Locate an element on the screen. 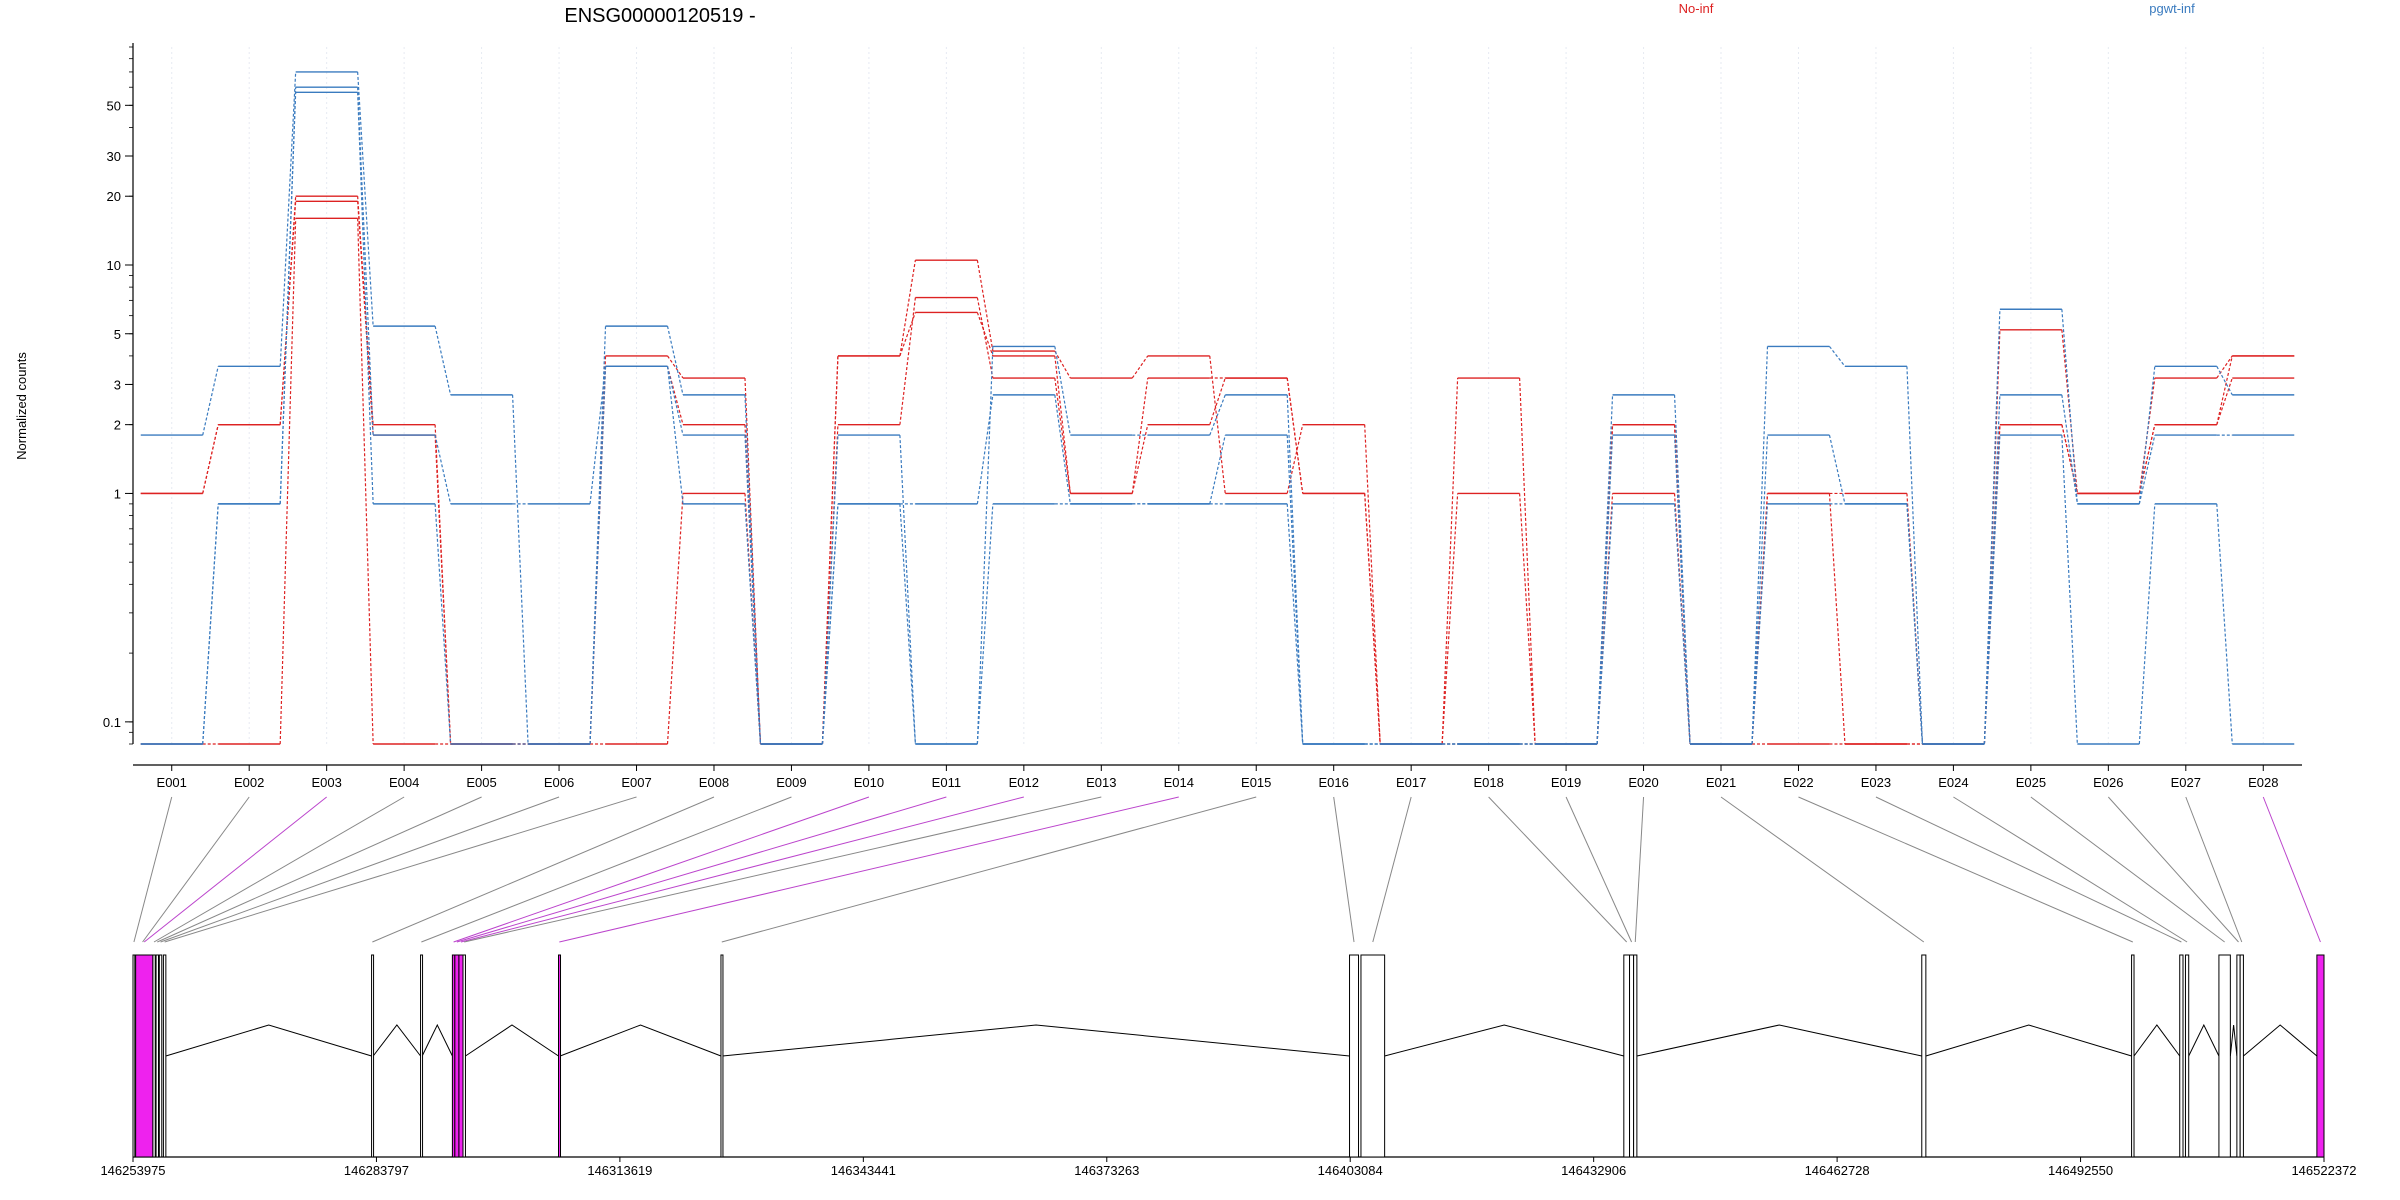 The image size is (2400, 1200). genomic-tick-label: 146492550 is located at coordinates (2080, 1170).